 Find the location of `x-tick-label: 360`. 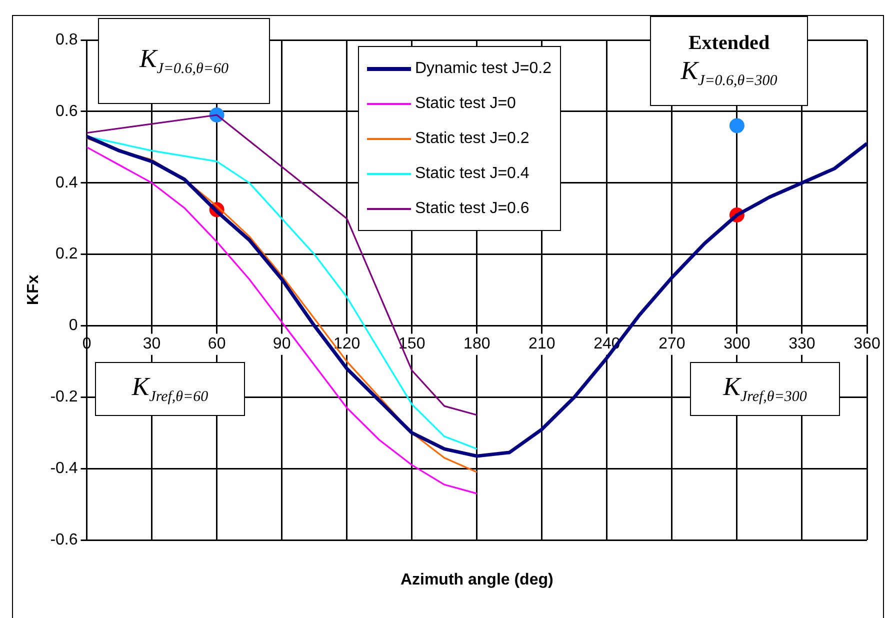

x-tick-label: 360 is located at coordinates (867, 344).